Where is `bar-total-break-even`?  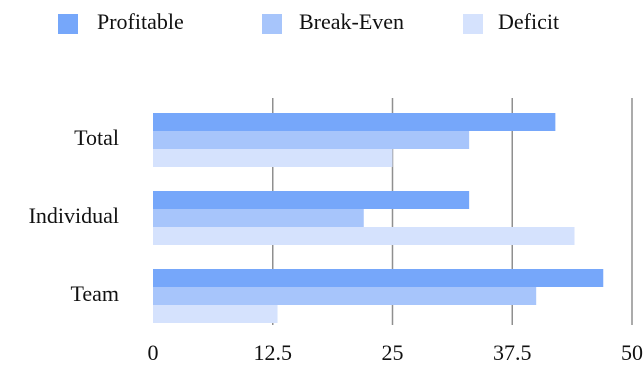 bar-total-break-even is located at coordinates (311, 140).